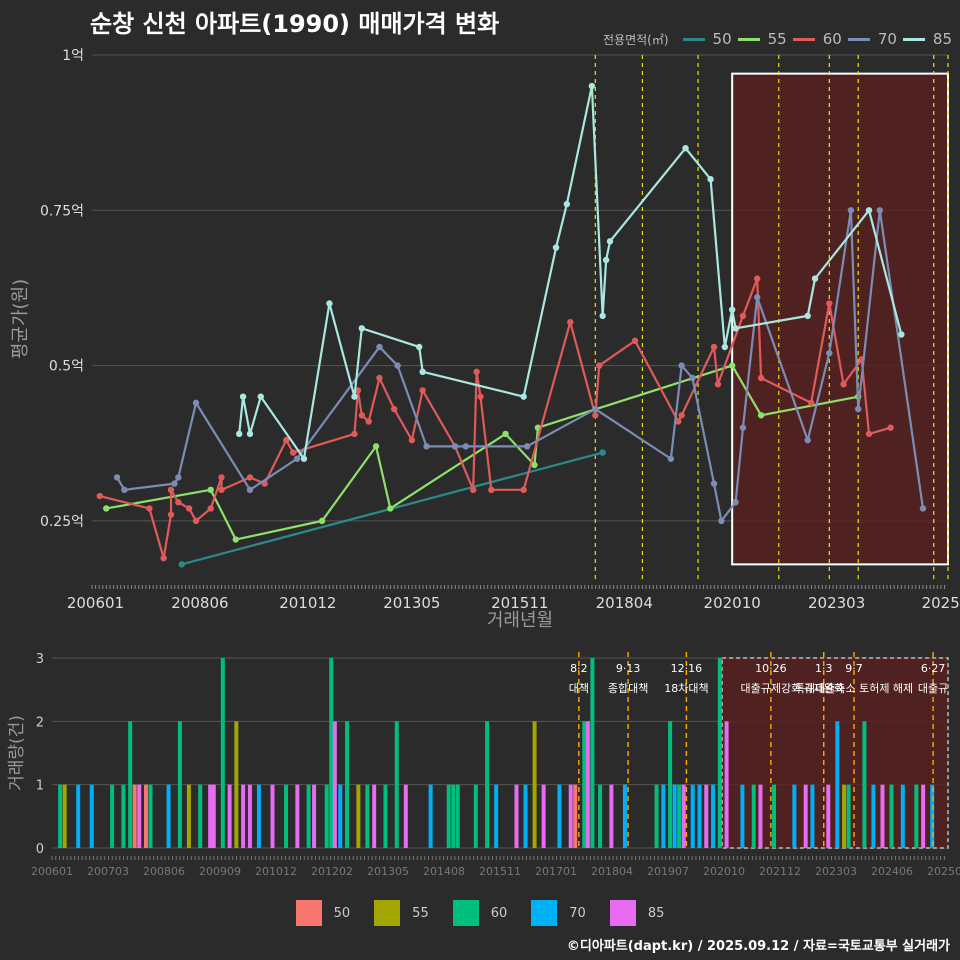  What do you see at coordinates (500, 871) in the screenshot?
I see `bar-x-tick-label: 201511` at bounding box center [500, 871].